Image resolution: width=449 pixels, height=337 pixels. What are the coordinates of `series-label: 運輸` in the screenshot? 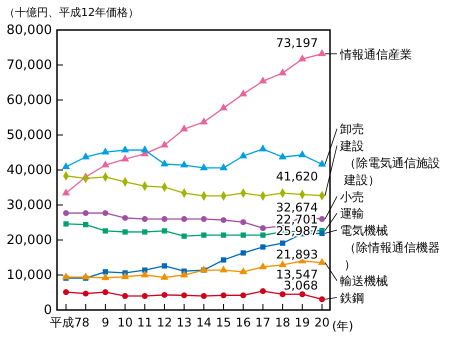 It's located at (352, 213).